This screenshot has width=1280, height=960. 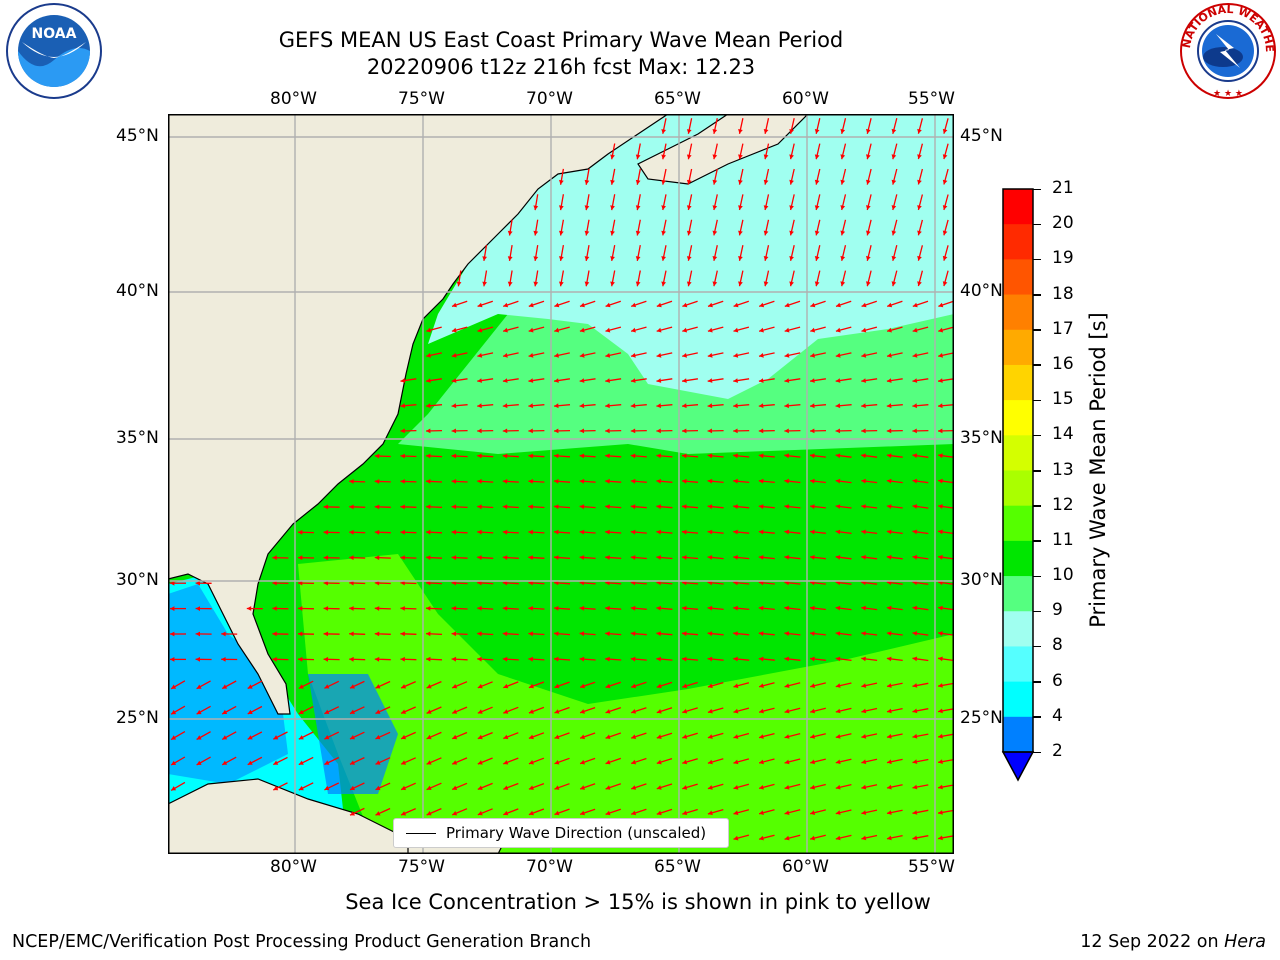 I want to click on colorbar-tick-mark, so click(x=1037, y=224).